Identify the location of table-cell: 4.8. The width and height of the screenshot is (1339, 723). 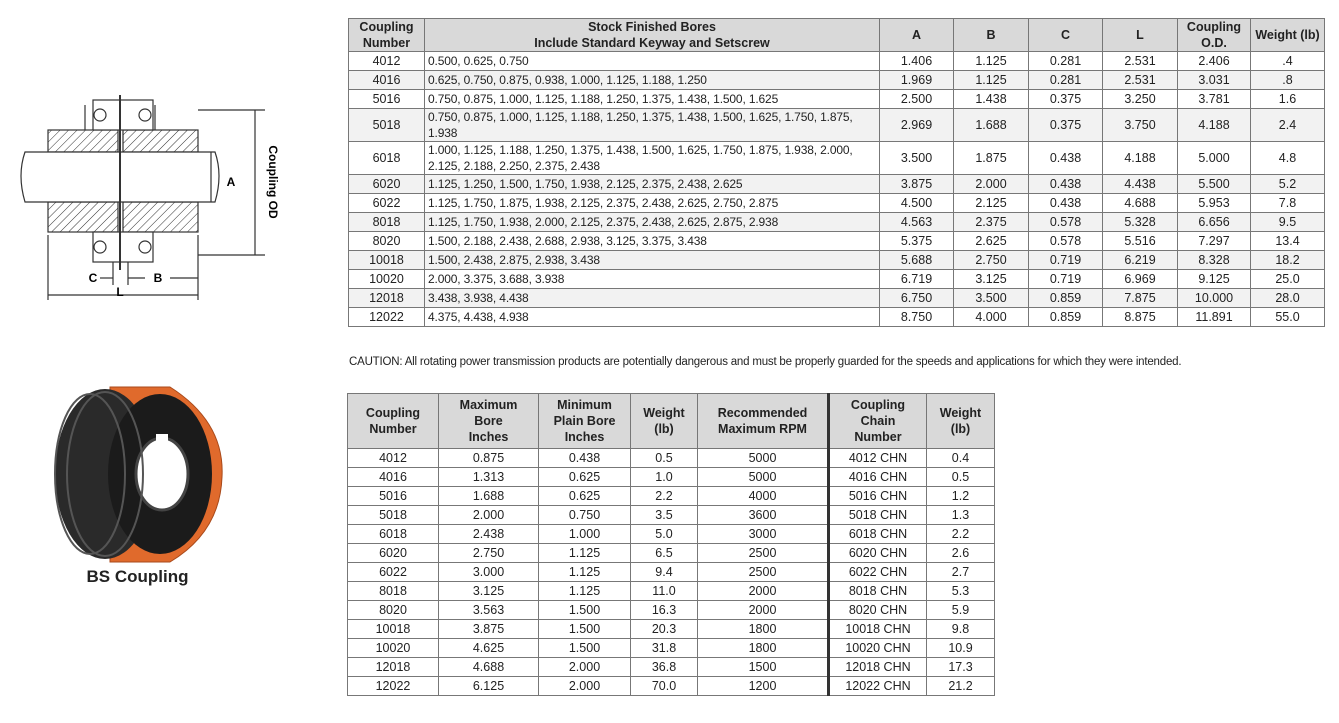
(1287, 158).